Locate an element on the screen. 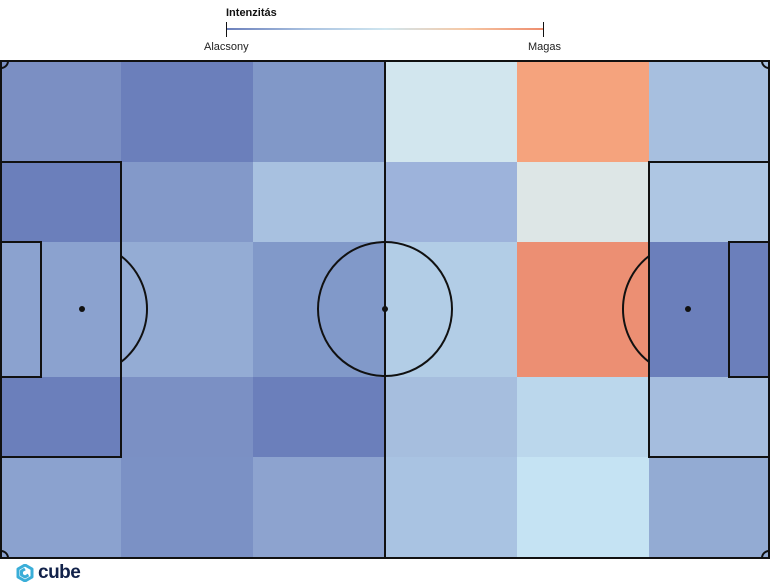  heatmap-cell-r1-c2 is located at coordinates (319, 202).